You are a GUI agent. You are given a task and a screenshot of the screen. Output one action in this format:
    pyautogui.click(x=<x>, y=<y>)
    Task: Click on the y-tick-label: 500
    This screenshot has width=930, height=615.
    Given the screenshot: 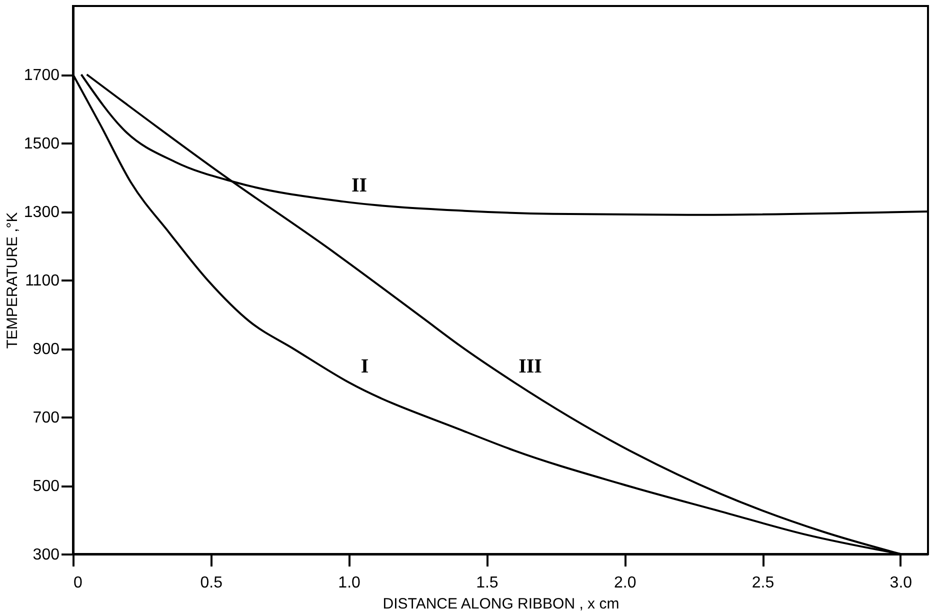 What is the action you would take?
    pyautogui.click(x=46, y=486)
    